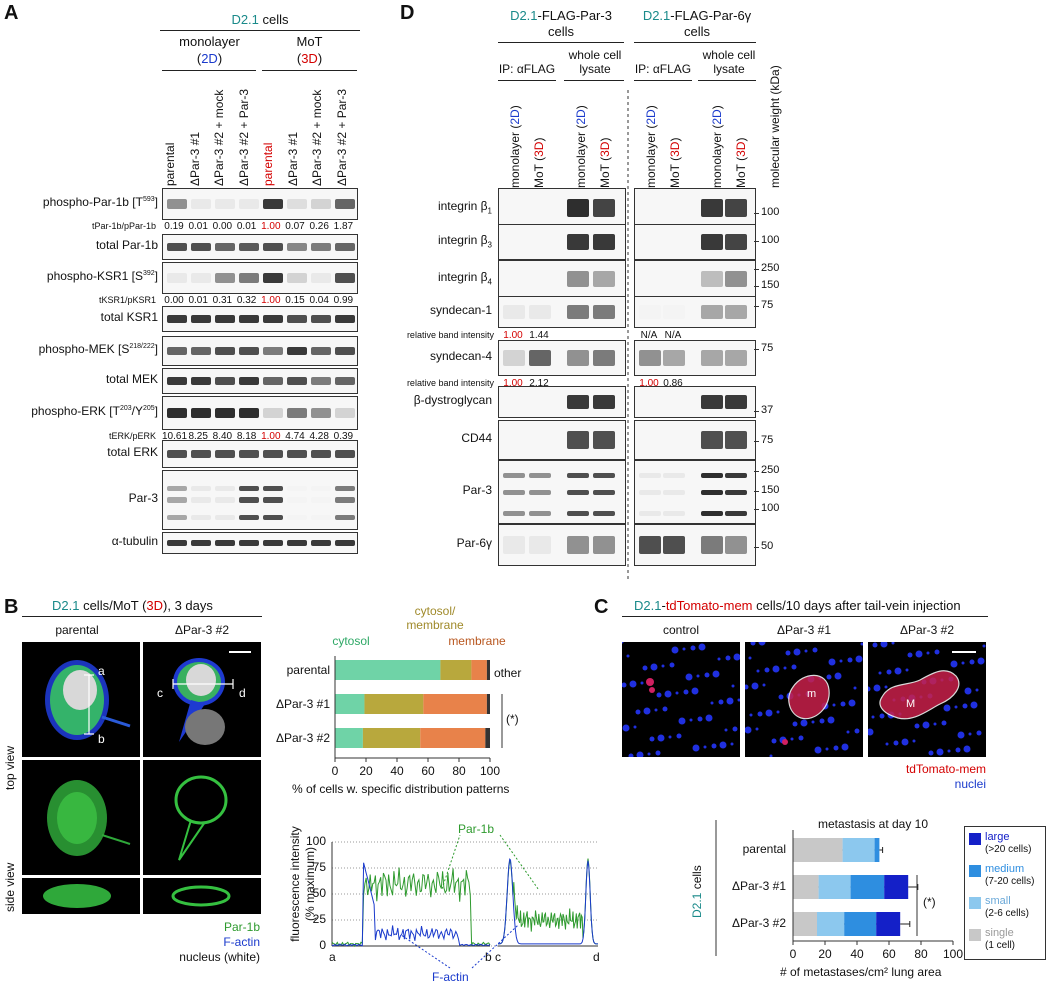 This screenshot has height=993, width=1050. Describe the element at coordinates (202, 630) in the screenshot. I see `b-col-dpar3: ΔPar-3 #2` at that location.